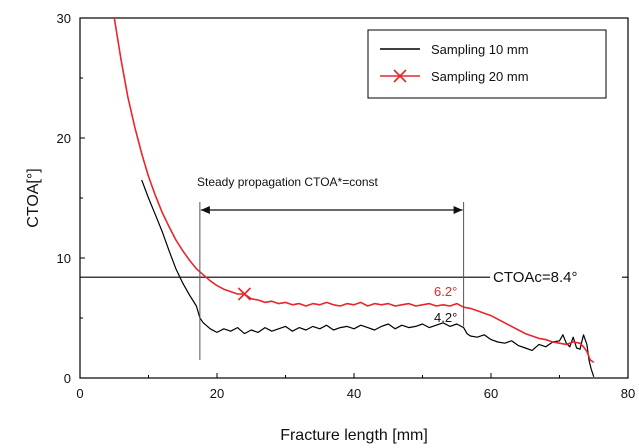 Image resolution: width=639 pixels, height=448 pixels. I want to click on x-tick-label: 40, so click(354, 393).